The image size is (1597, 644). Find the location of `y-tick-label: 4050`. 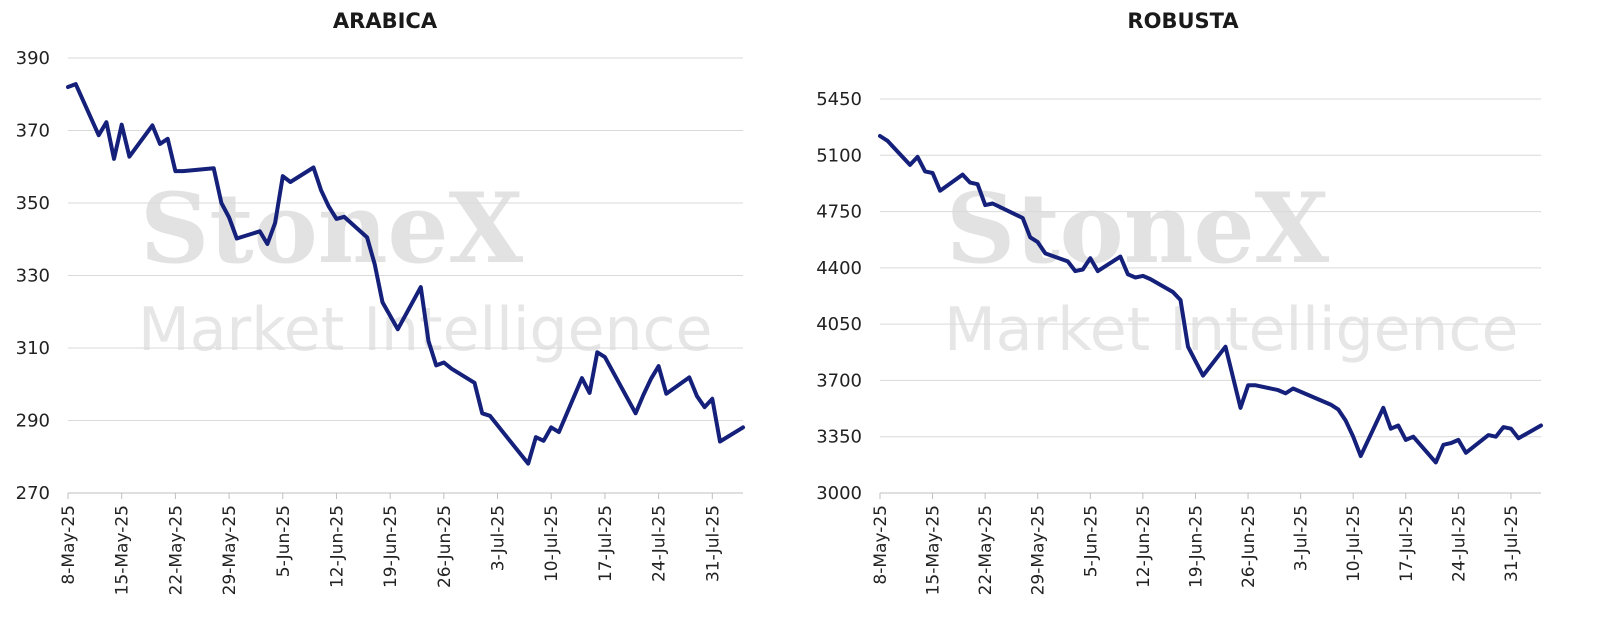

y-tick-label: 4050 is located at coordinates (839, 324).